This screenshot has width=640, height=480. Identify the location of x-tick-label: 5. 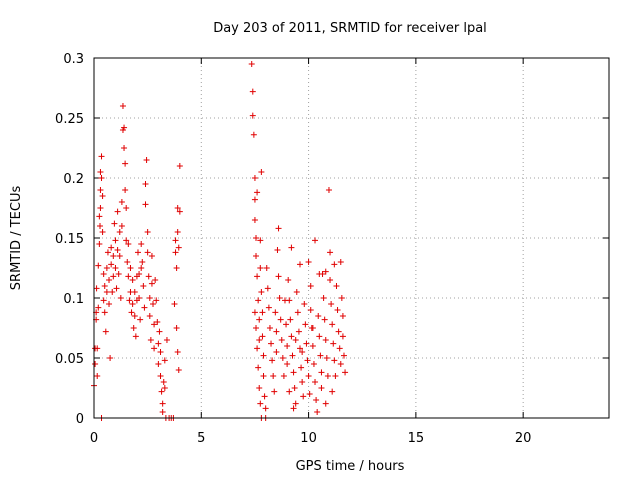
(201, 438).